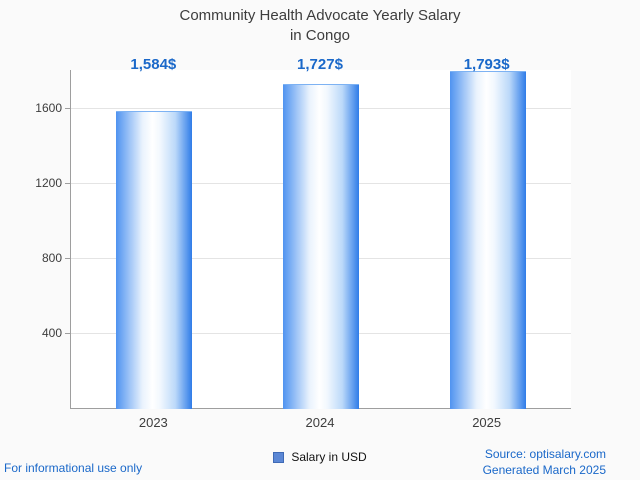 The width and height of the screenshot is (640, 480). What do you see at coordinates (153, 64) in the screenshot?
I see `value-label-2023: 1,584$` at bounding box center [153, 64].